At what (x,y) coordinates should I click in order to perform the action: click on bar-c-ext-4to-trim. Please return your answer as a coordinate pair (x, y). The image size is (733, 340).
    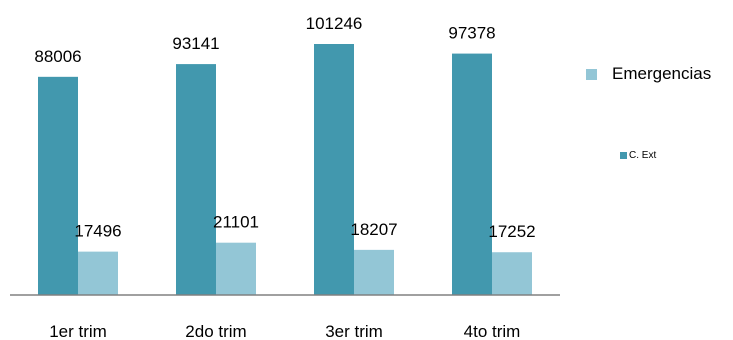
    Looking at the image, I should click on (472, 174).